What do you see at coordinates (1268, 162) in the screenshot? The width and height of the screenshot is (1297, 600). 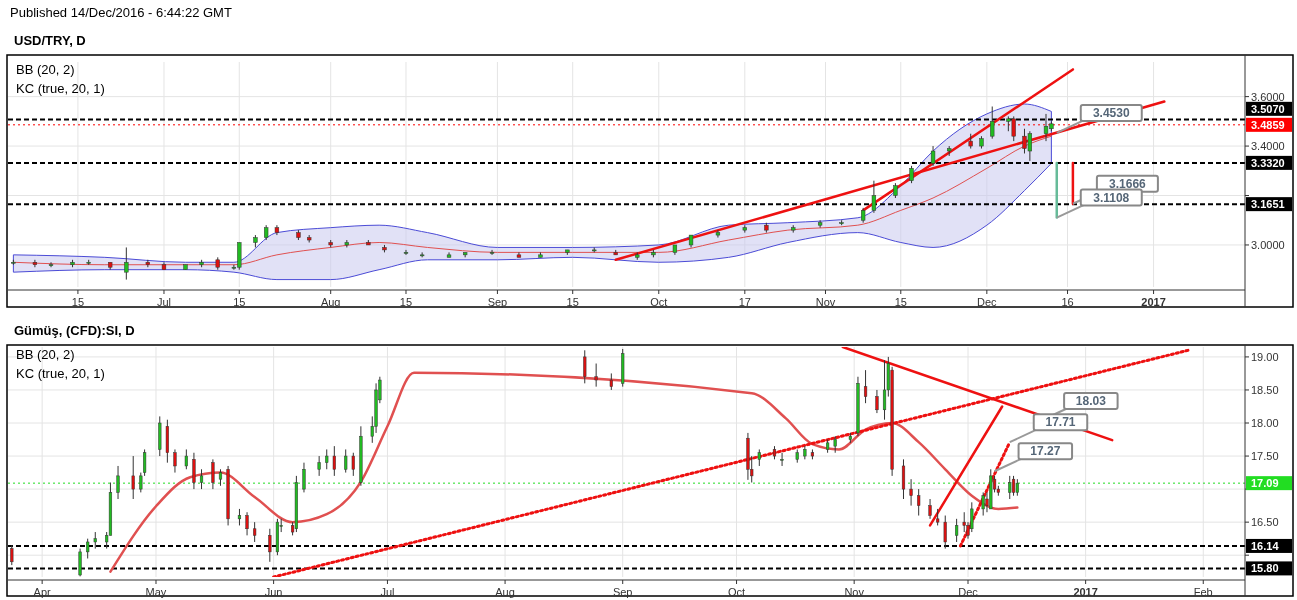 I see `ref-line-label: 3.3320` at bounding box center [1268, 162].